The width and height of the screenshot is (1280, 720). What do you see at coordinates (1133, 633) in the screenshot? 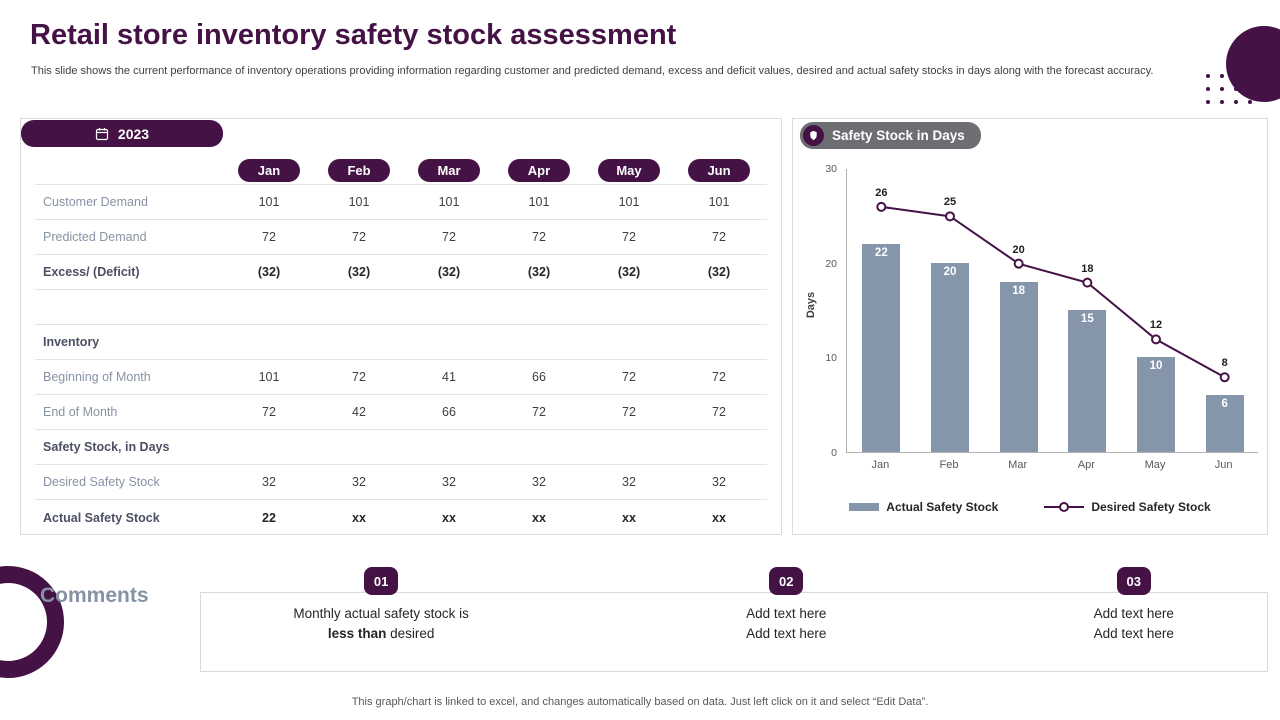
I see `comment-line: Add text here` at bounding box center [1133, 633].